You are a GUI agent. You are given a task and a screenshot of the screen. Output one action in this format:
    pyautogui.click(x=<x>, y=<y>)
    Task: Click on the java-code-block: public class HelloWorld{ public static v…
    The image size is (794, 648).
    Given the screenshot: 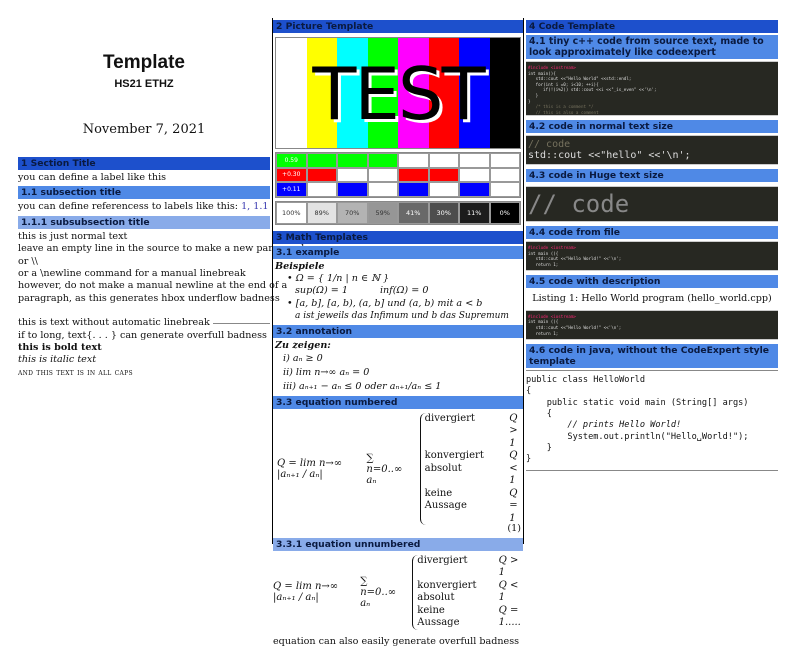 What is the action you would take?
    pyautogui.click(x=652, y=420)
    